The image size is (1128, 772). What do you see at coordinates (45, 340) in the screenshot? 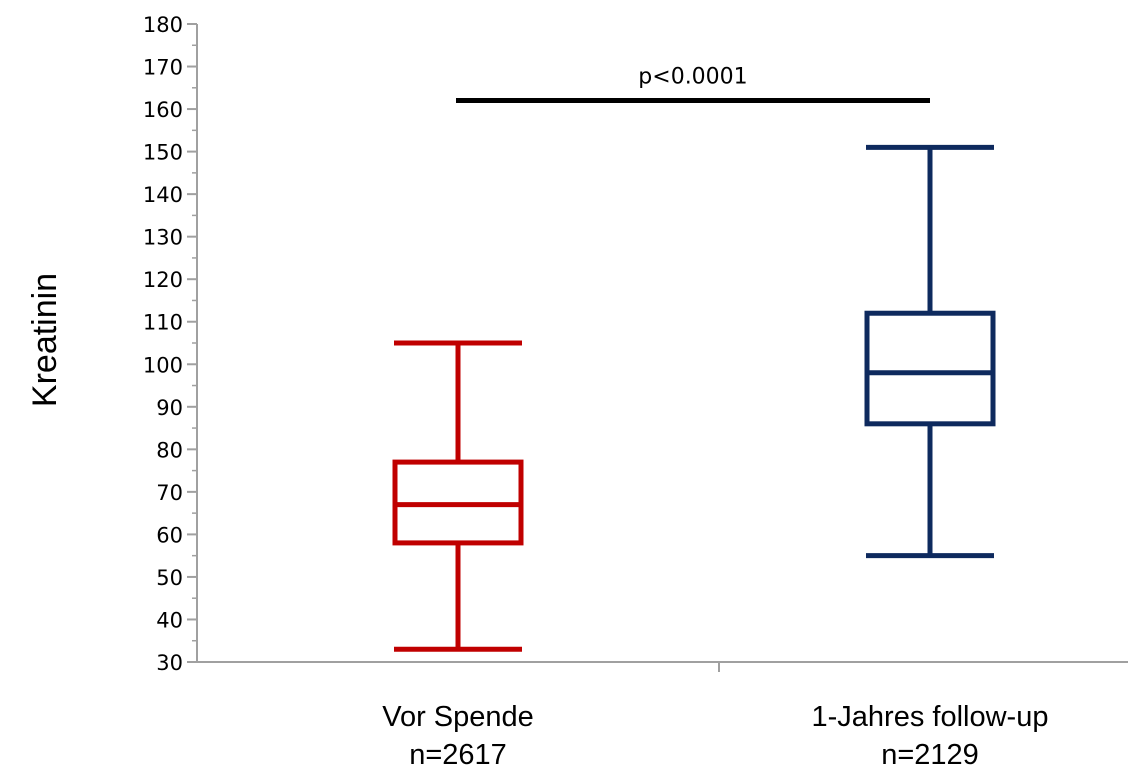
I see `y-axis-label: Kreatinin` at bounding box center [45, 340].